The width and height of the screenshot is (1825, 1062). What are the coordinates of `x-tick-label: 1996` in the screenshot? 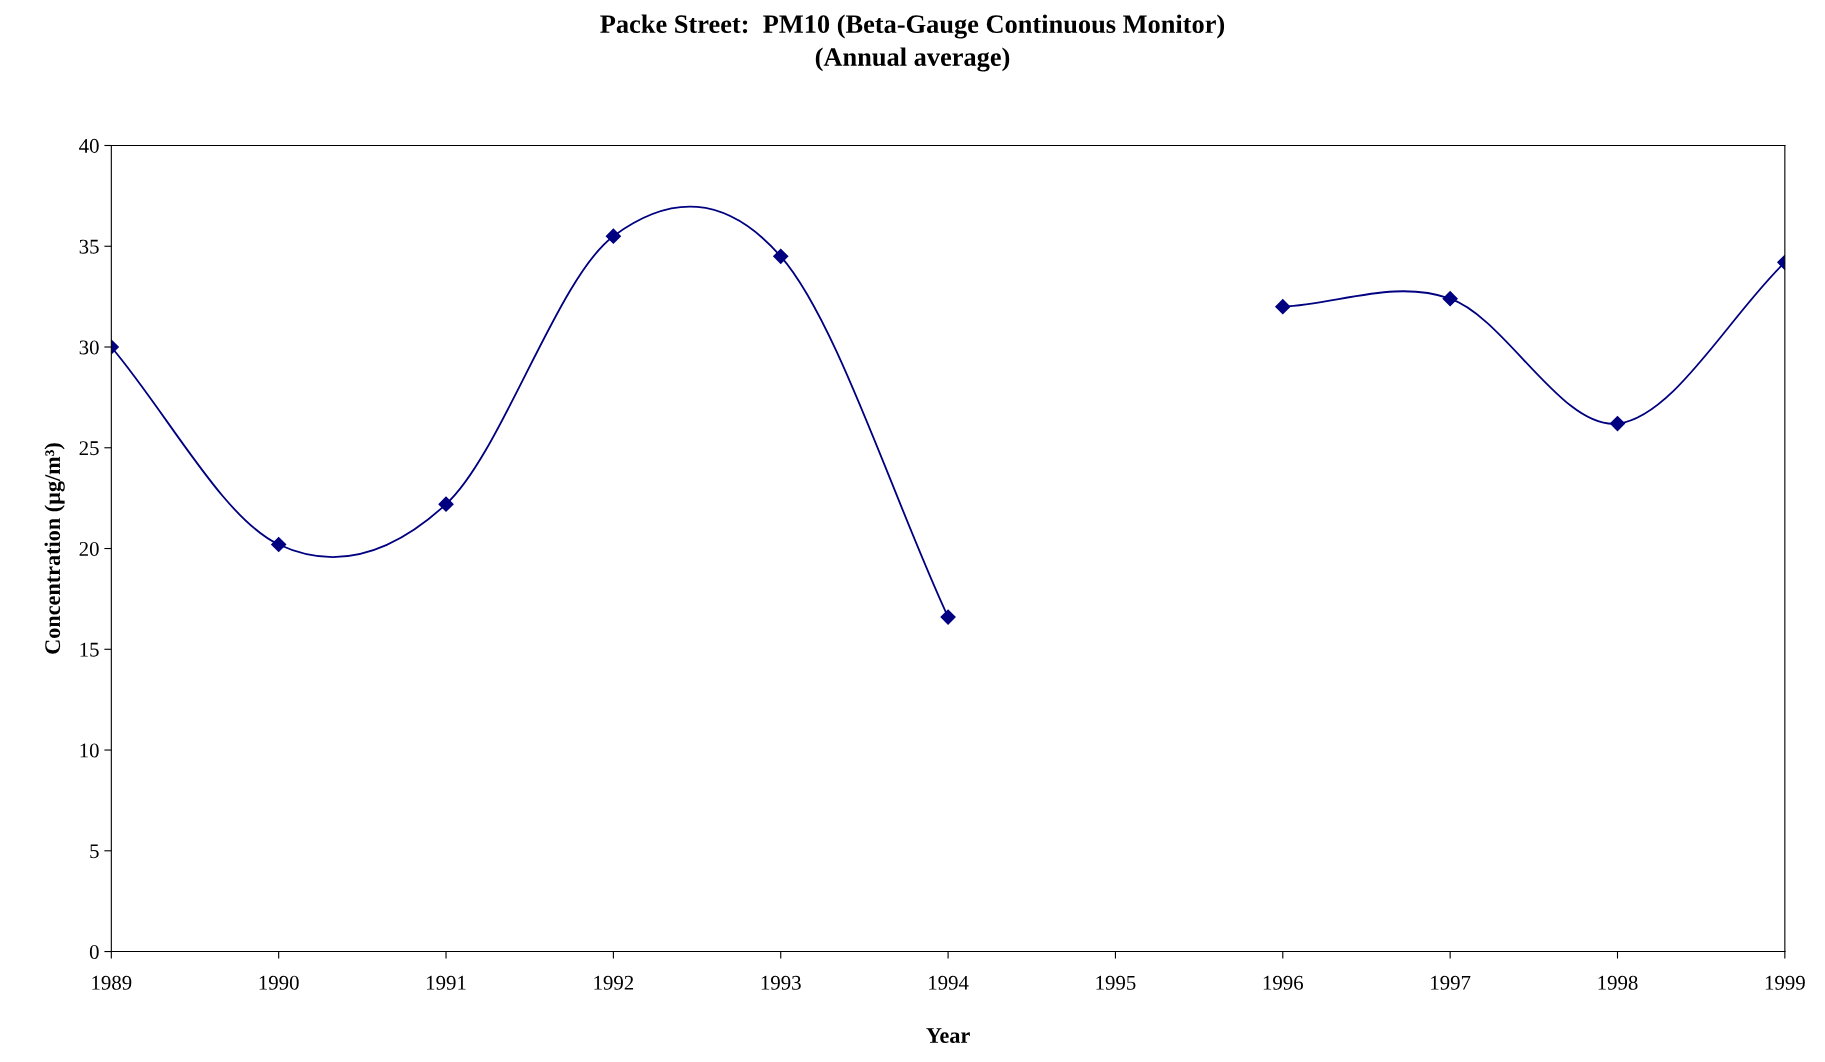 It's located at (1283, 982).